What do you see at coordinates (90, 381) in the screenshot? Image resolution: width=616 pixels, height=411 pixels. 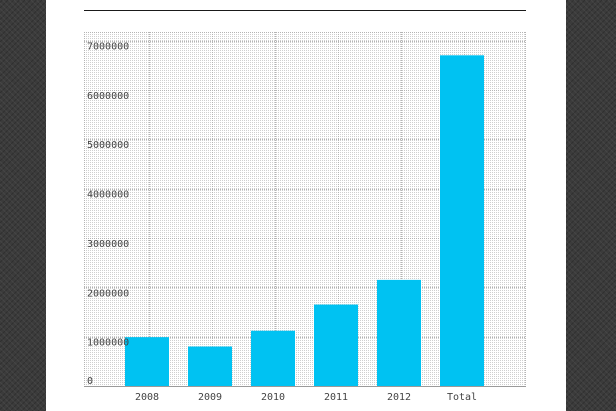 I see `y-tick-label: 0` at bounding box center [90, 381].